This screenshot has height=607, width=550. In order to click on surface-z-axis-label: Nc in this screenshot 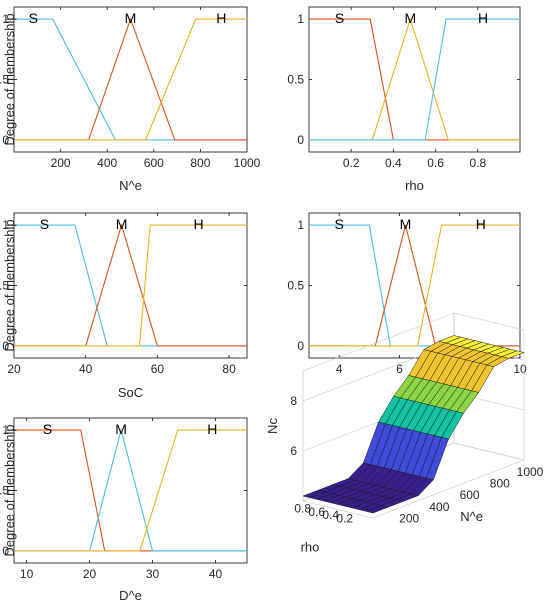, I will do `click(272, 426)`.